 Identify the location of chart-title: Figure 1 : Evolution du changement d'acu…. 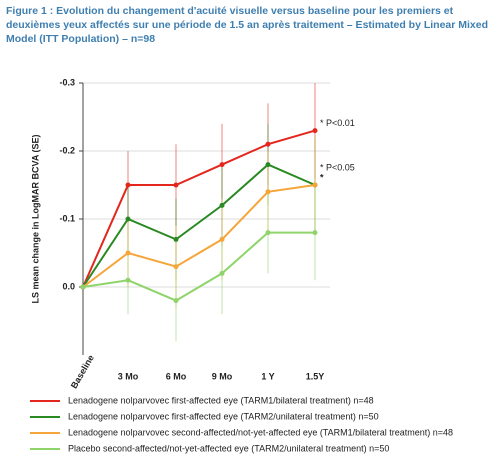
(247, 25).